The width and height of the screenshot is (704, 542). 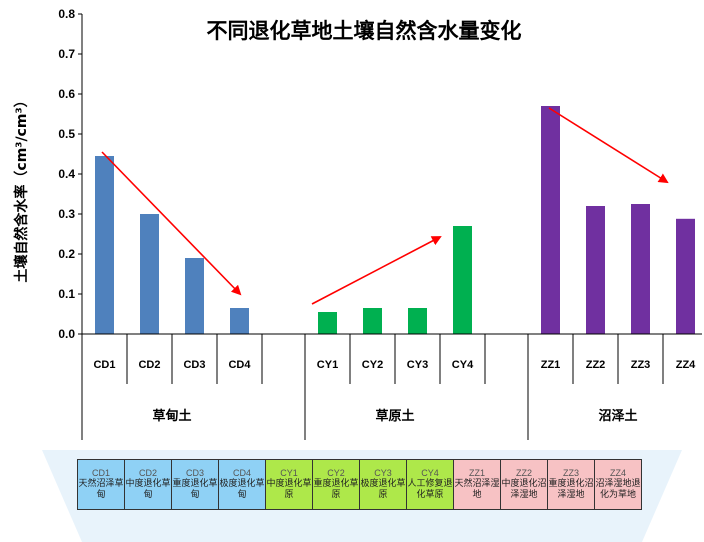 What do you see at coordinates (289, 473) in the screenshot?
I see `legend-code: CY1` at bounding box center [289, 473].